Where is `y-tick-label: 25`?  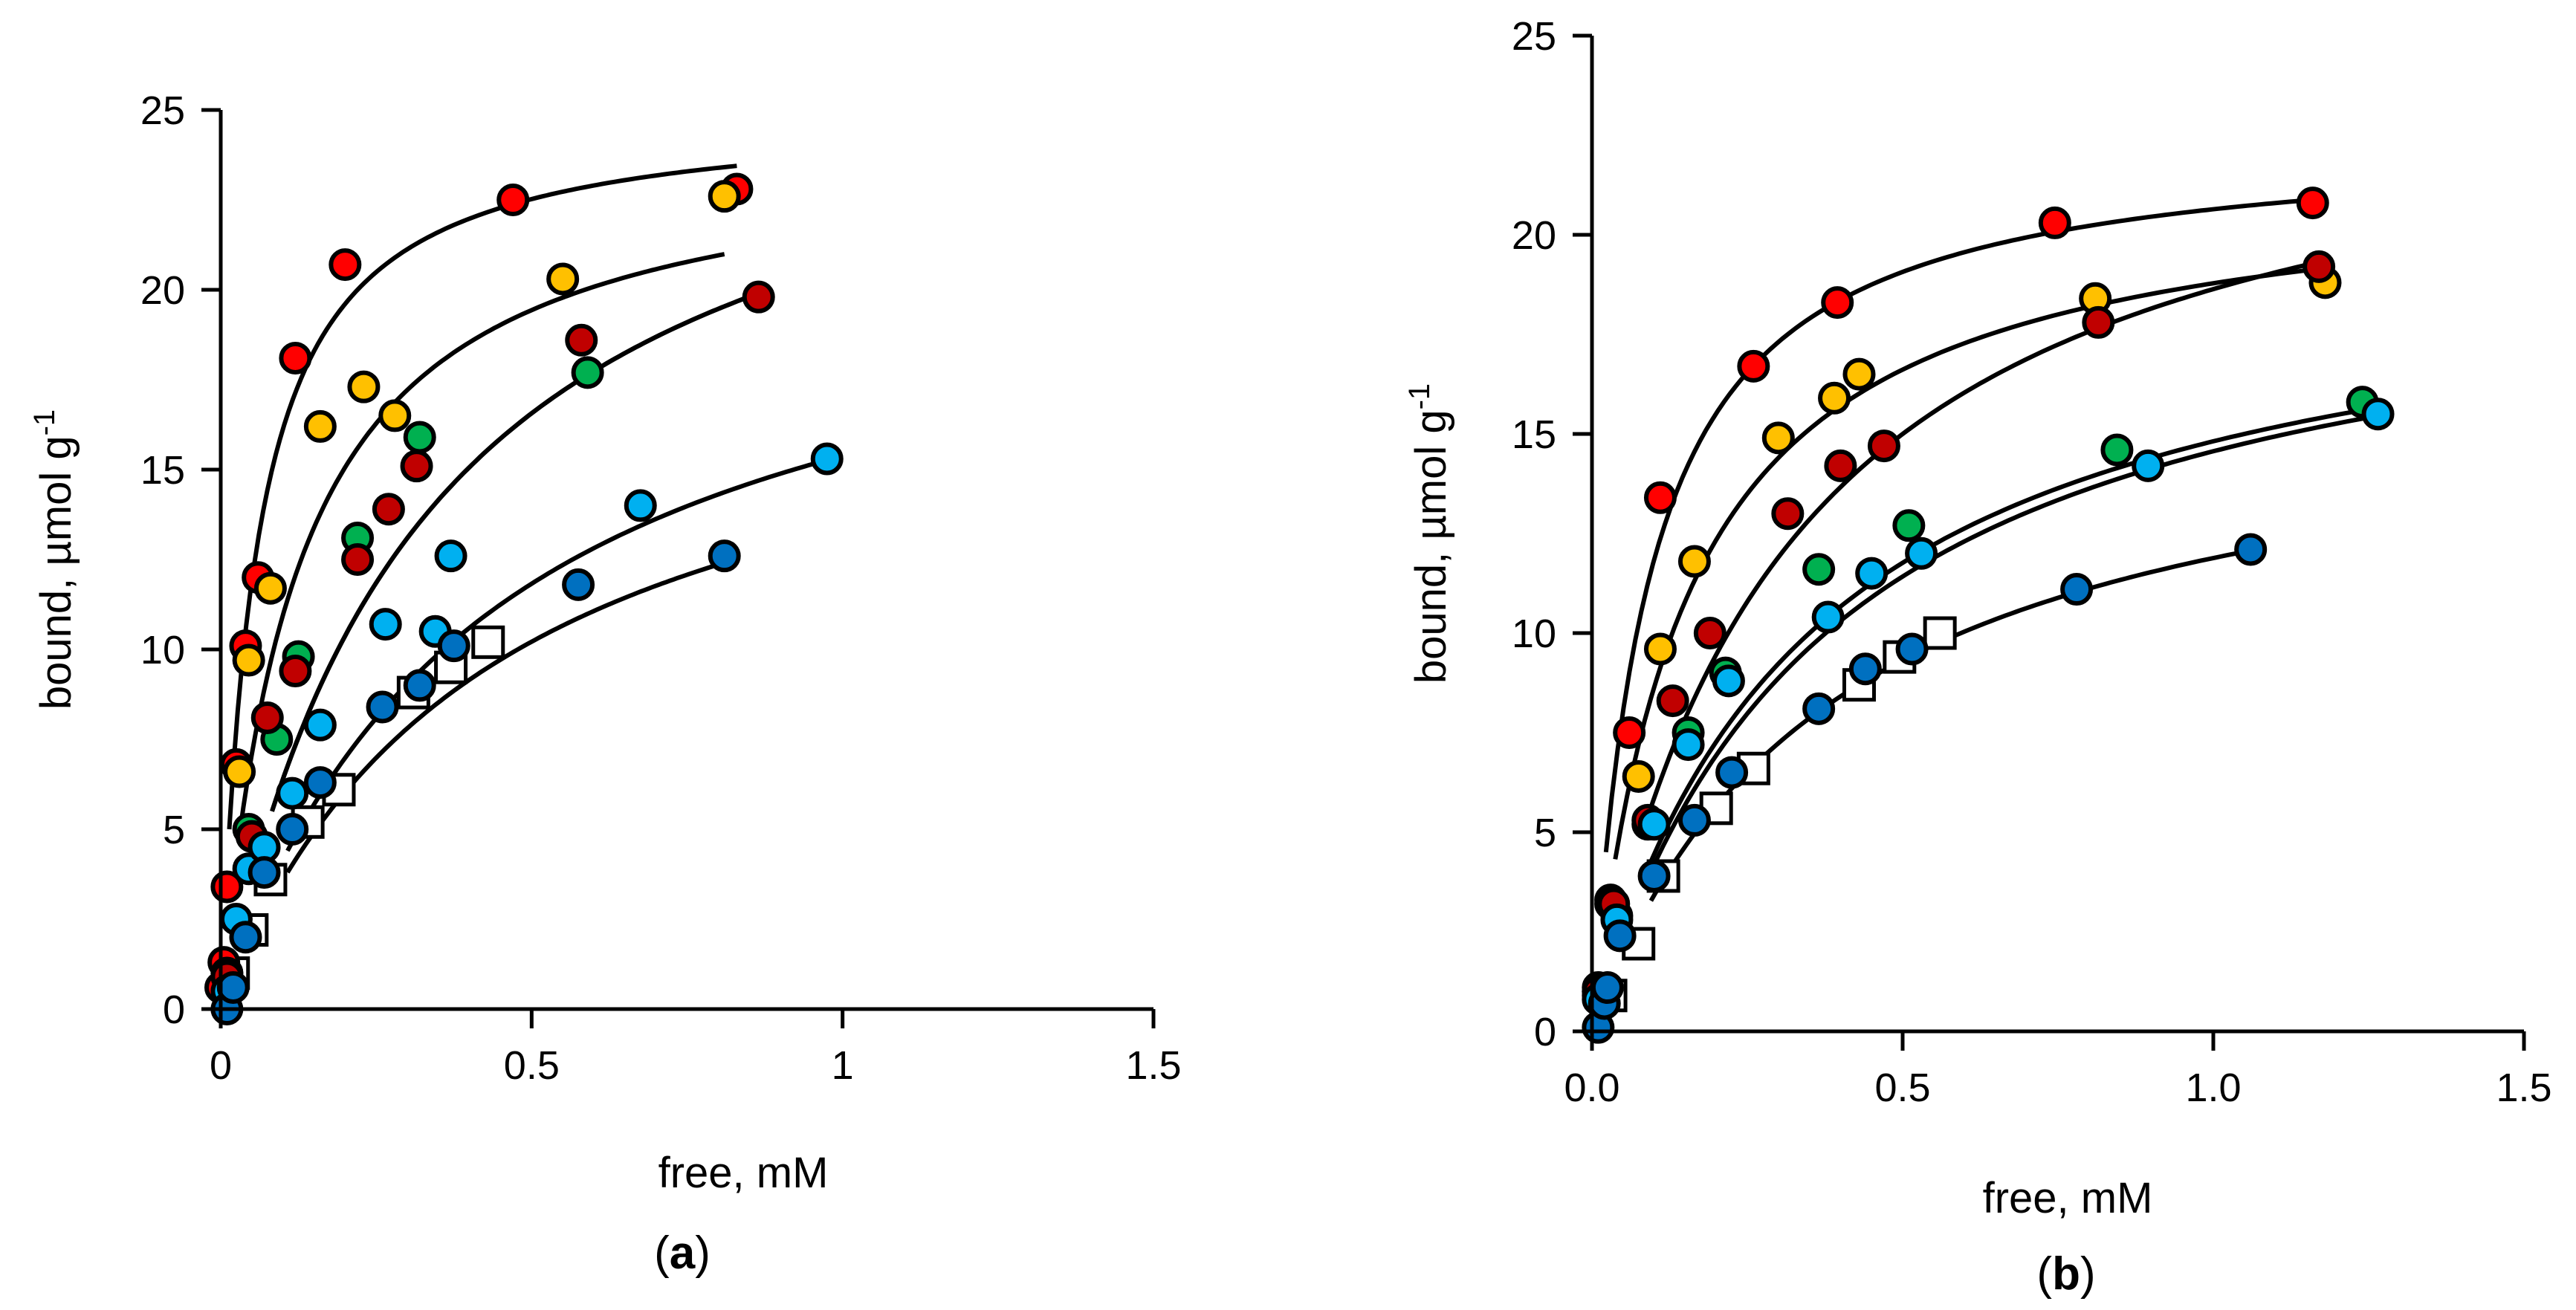 y-tick-label: 25 is located at coordinates (162, 110).